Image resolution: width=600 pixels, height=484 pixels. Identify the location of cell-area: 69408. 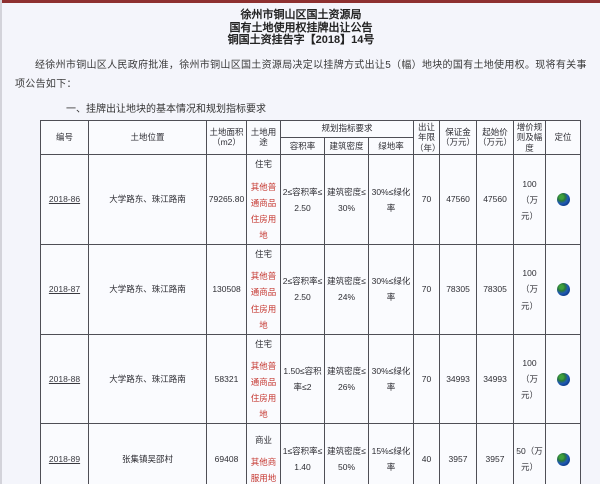
(226, 453).